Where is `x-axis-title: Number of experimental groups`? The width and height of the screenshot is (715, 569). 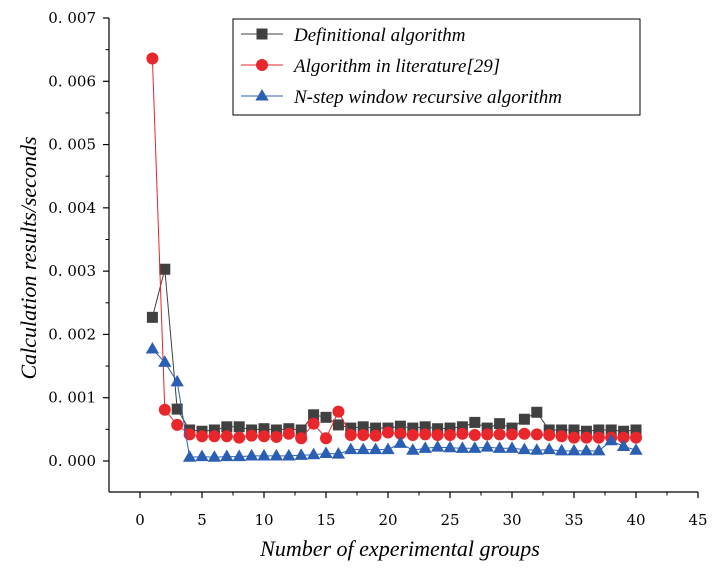 x-axis-title: Number of experimental groups is located at coordinates (399, 548).